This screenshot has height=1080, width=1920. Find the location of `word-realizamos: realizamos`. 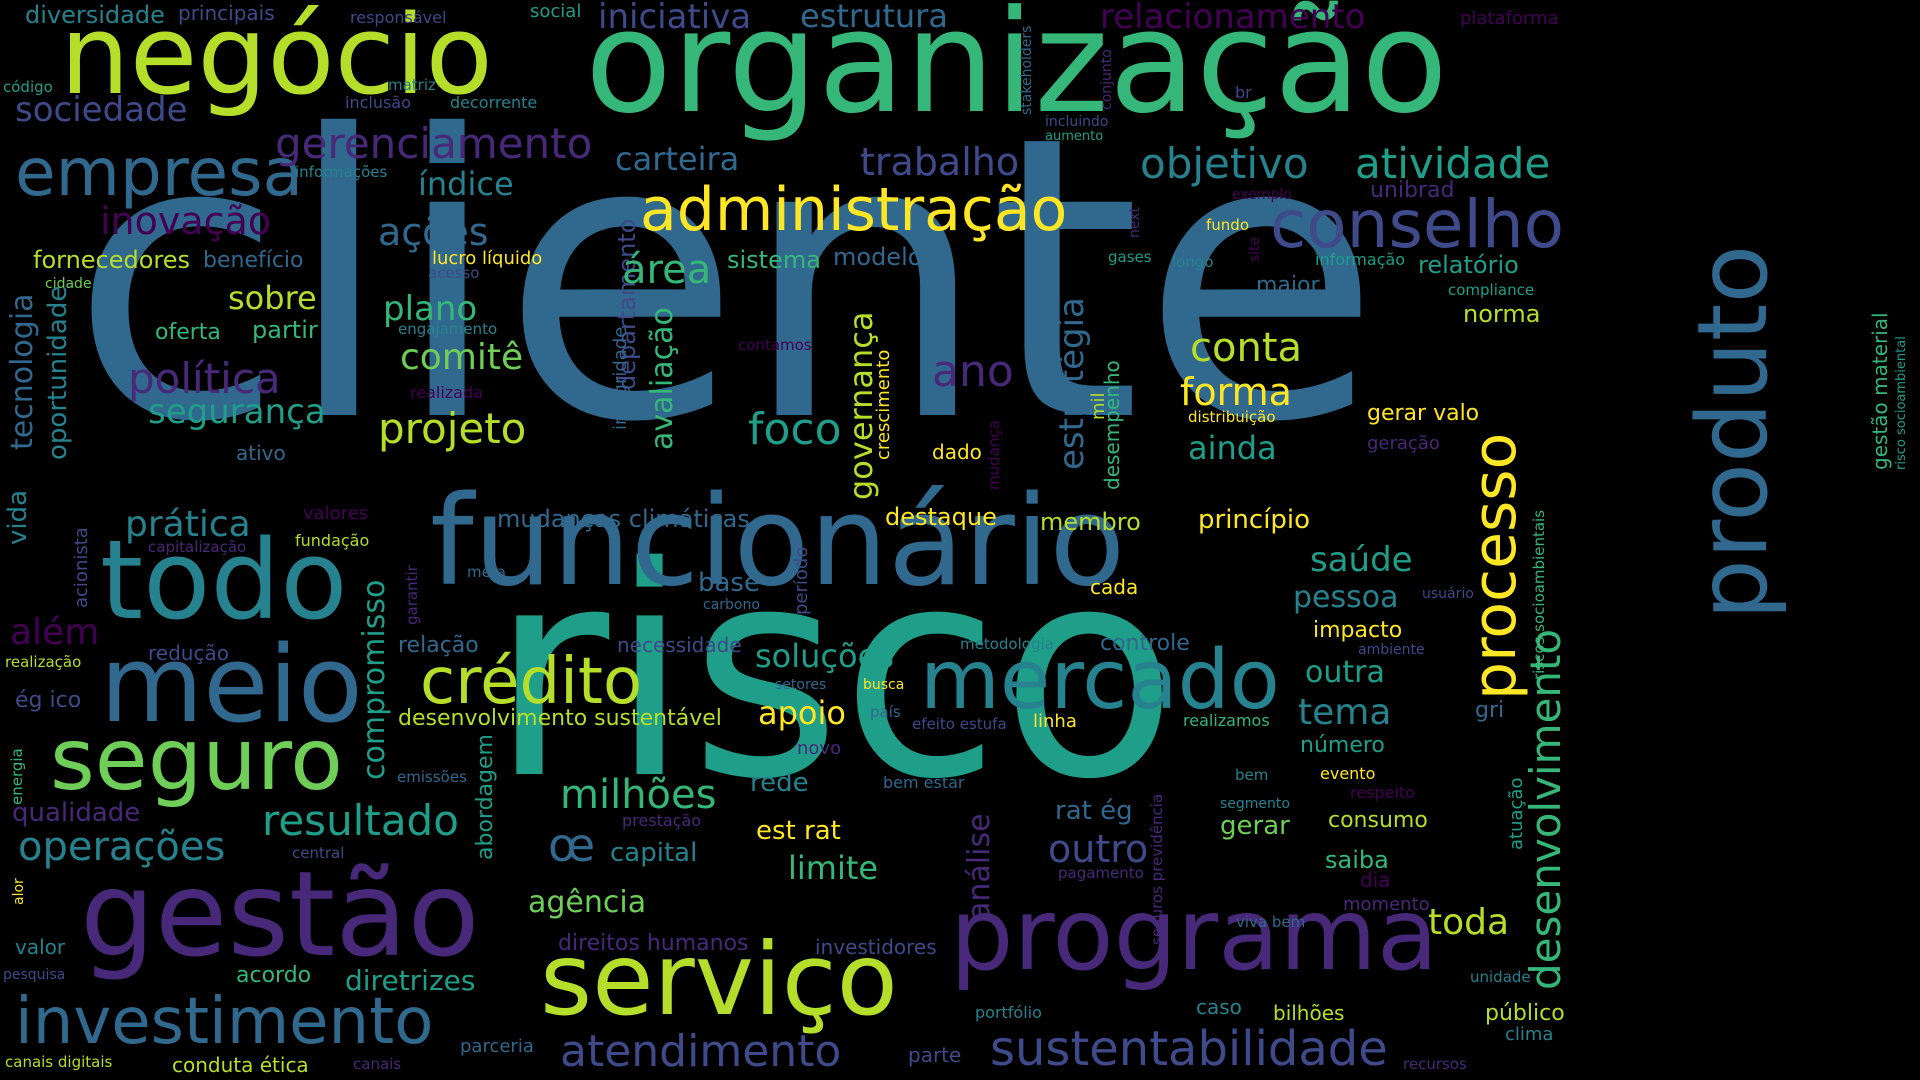

word-realizamos: realizamos is located at coordinates (1226, 720).